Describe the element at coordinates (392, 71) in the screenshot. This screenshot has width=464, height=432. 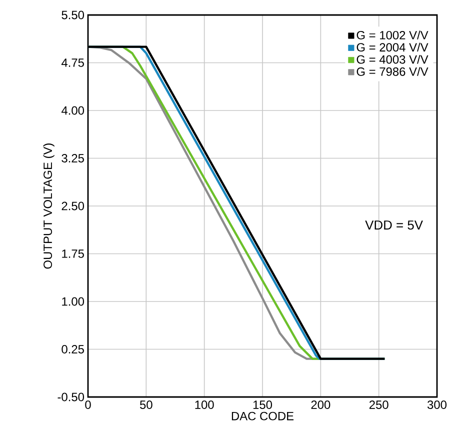
I see `legend-label: G = 7986 V/V` at that location.